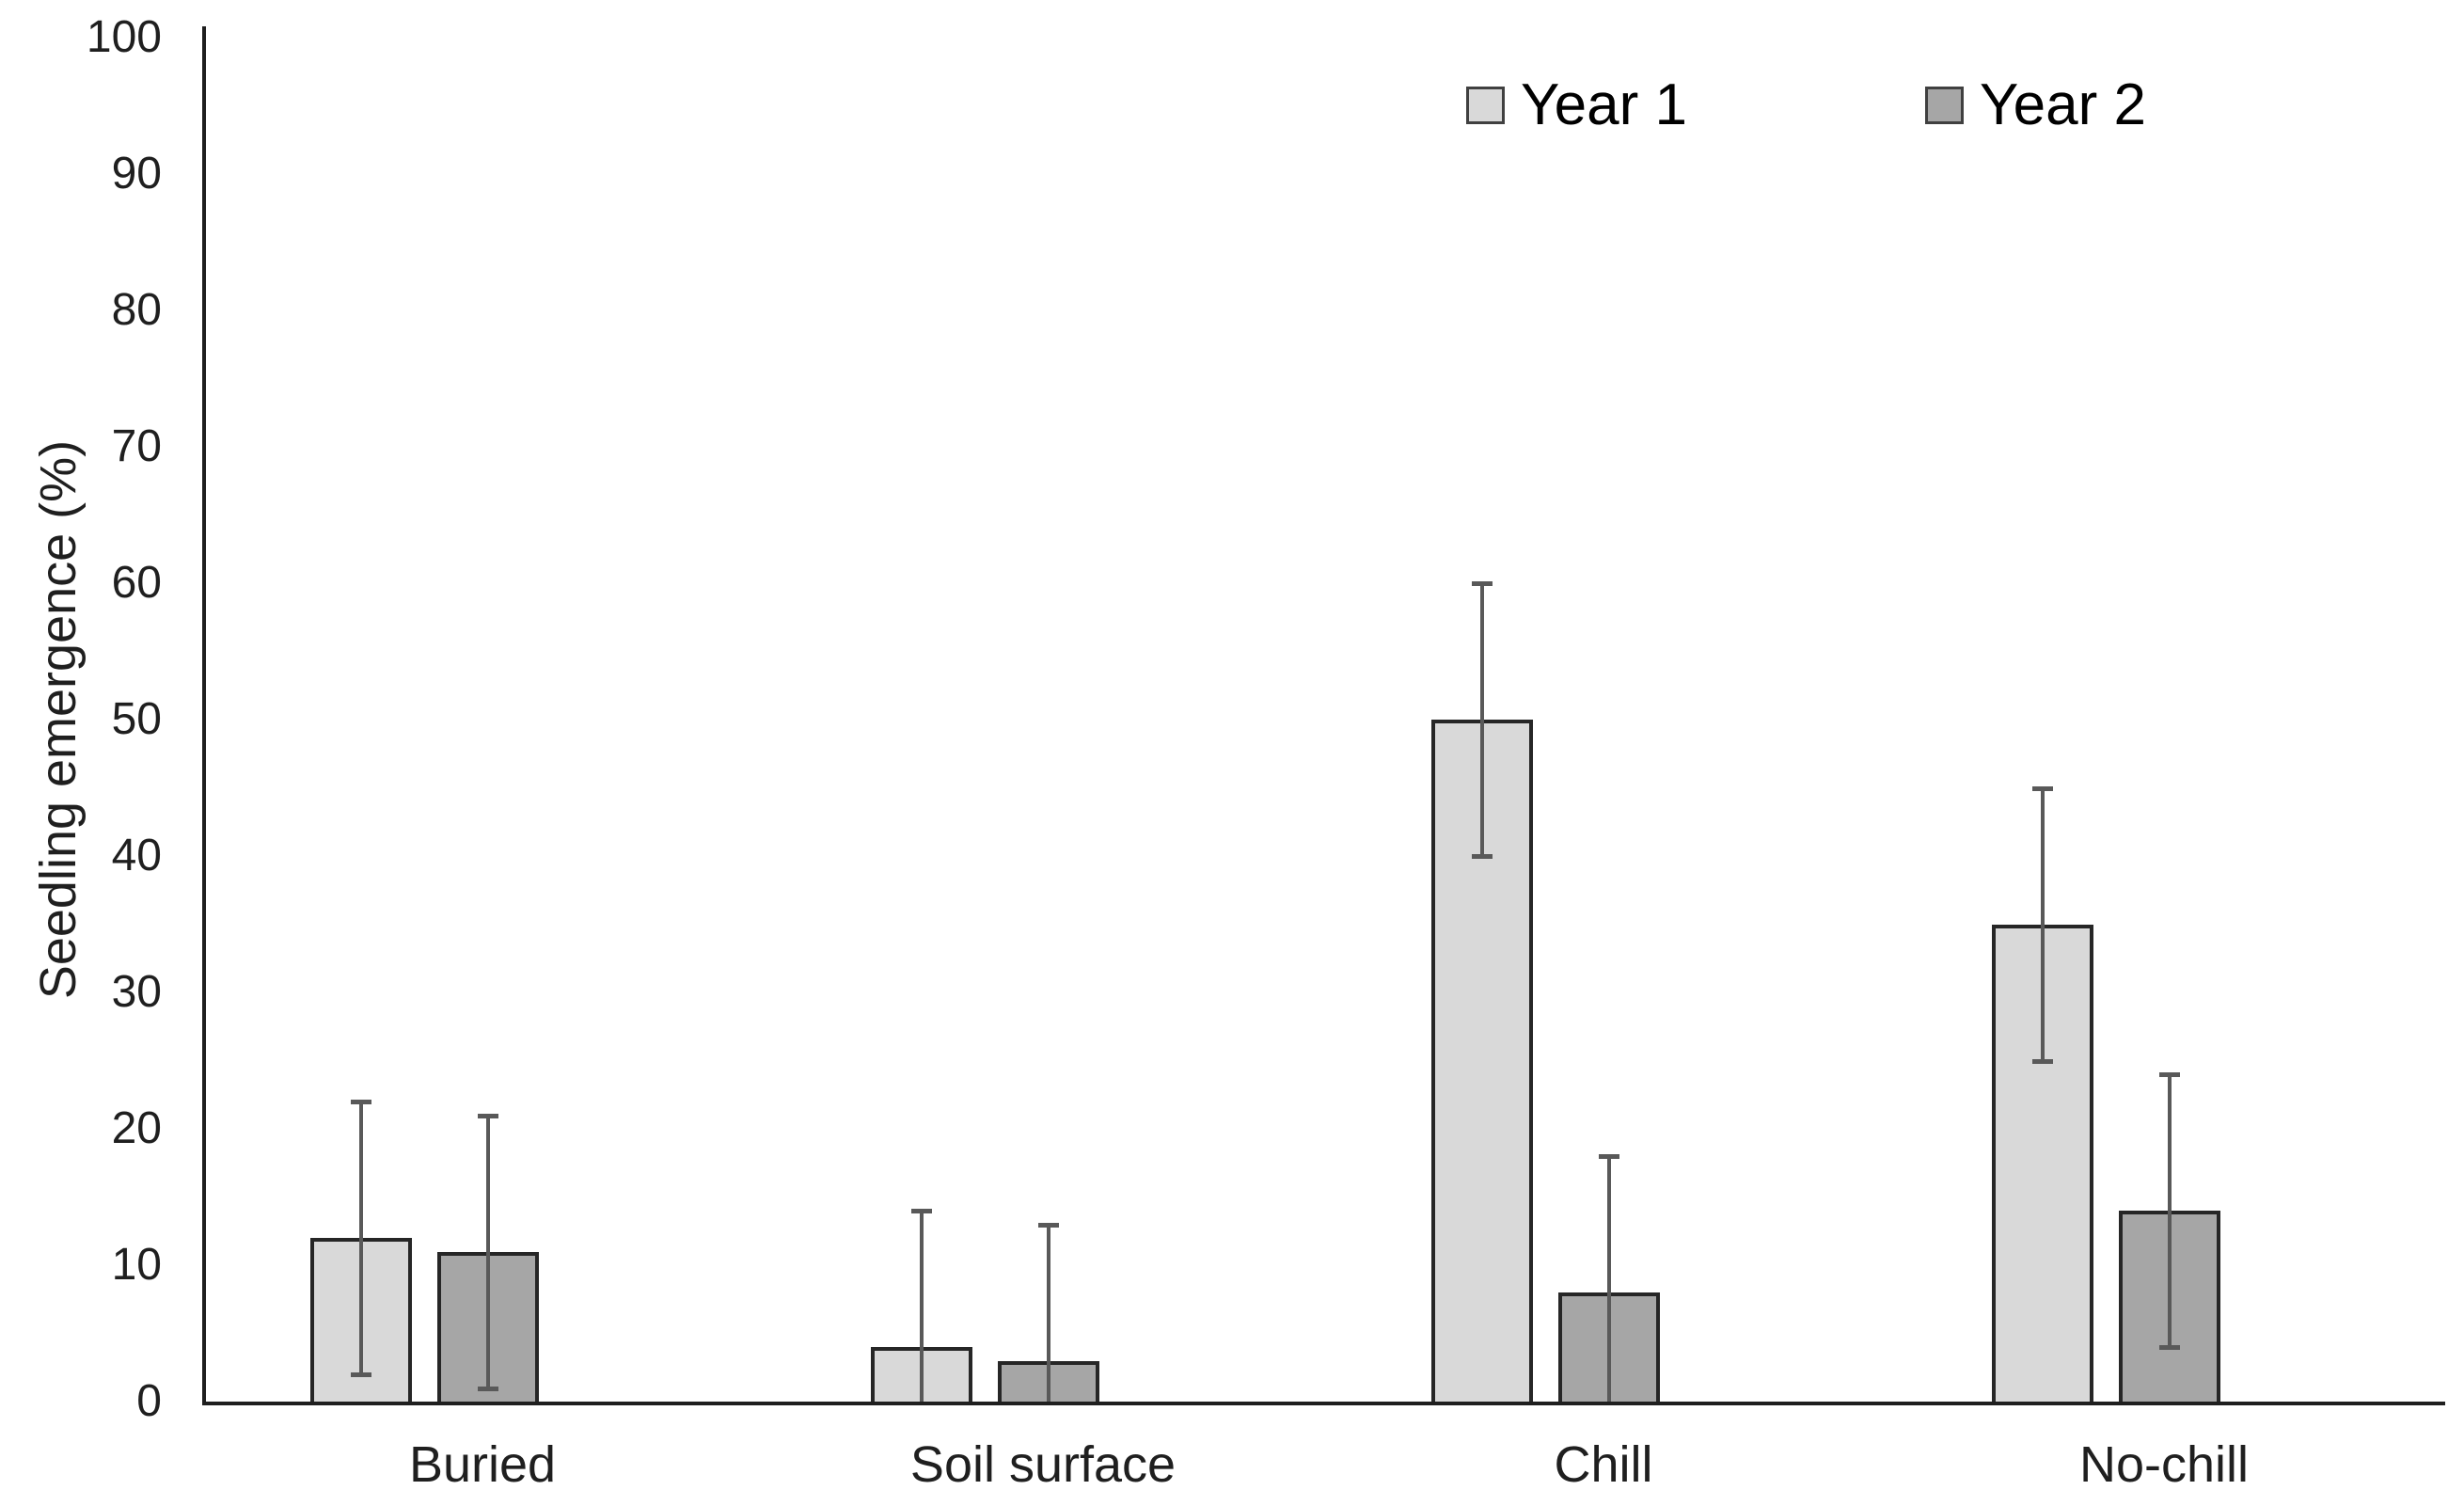 This screenshot has height=1506, width=2464. I want to click on x-axis-category-label-soil-surface: Soil surface, so click(1043, 1464).